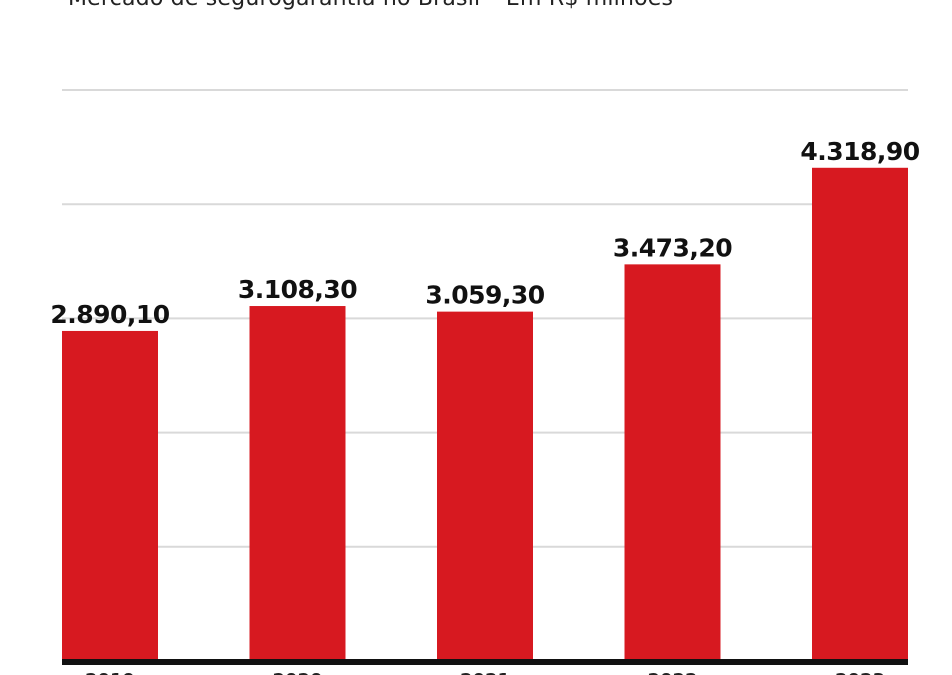 The width and height of the screenshot is (952, 675). What do you see at coordinates (672, 247) in the screenshot?
I see `value-label-2022: 3.473,20` at bounding box center [672, 247].